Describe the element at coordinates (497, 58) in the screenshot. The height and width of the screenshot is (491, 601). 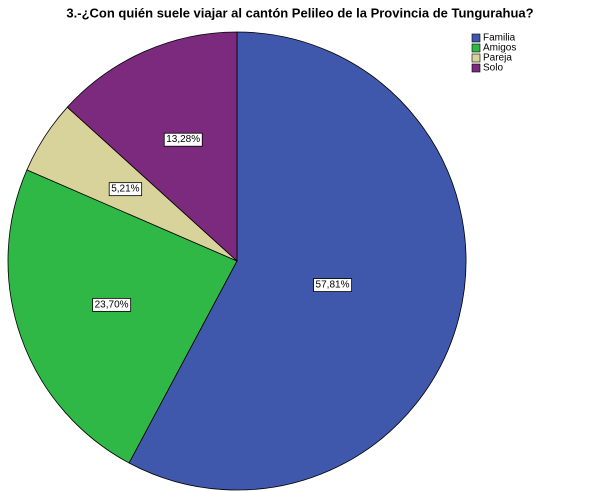
I see `legend-label: Pareja` at that location.